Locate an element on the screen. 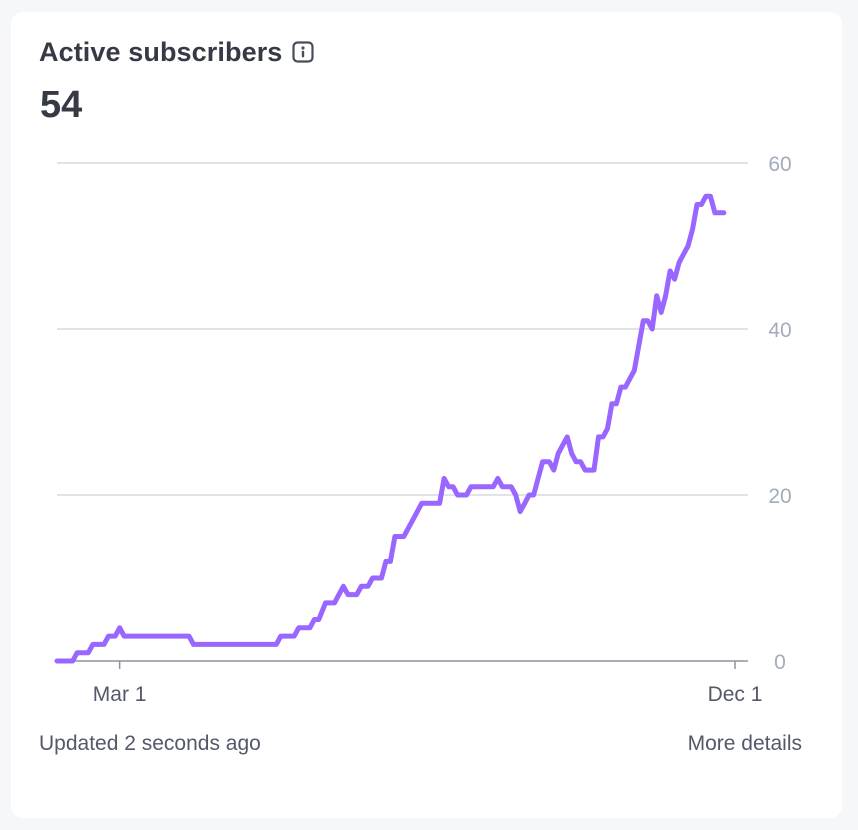  card-header: Active subscribers is located at coordinates (177, 52).